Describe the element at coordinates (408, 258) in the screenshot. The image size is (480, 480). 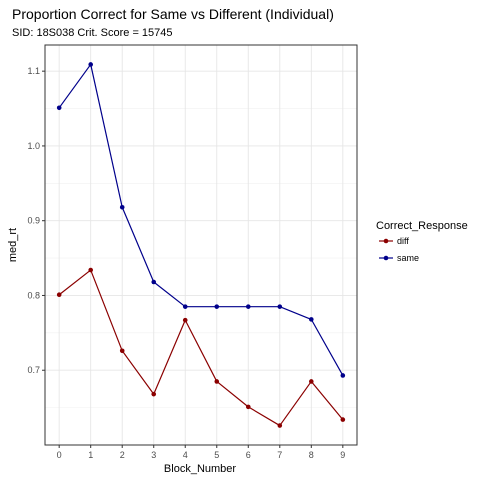
I see `legend-label-same: same` at that location.